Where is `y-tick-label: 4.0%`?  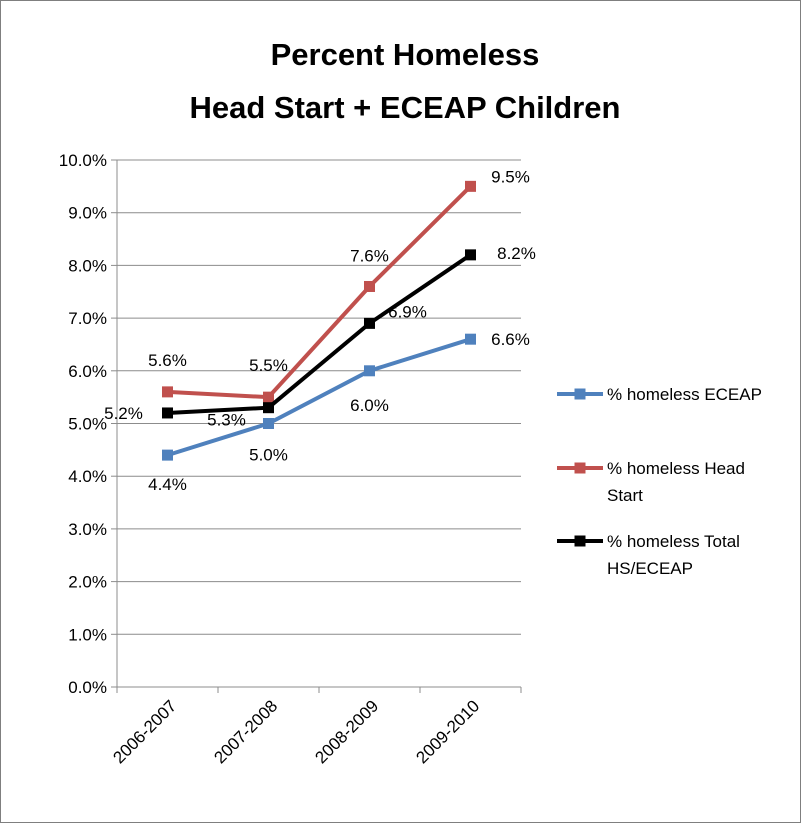 y-tick-label: 4.0% is located at coordinates (87, 476).